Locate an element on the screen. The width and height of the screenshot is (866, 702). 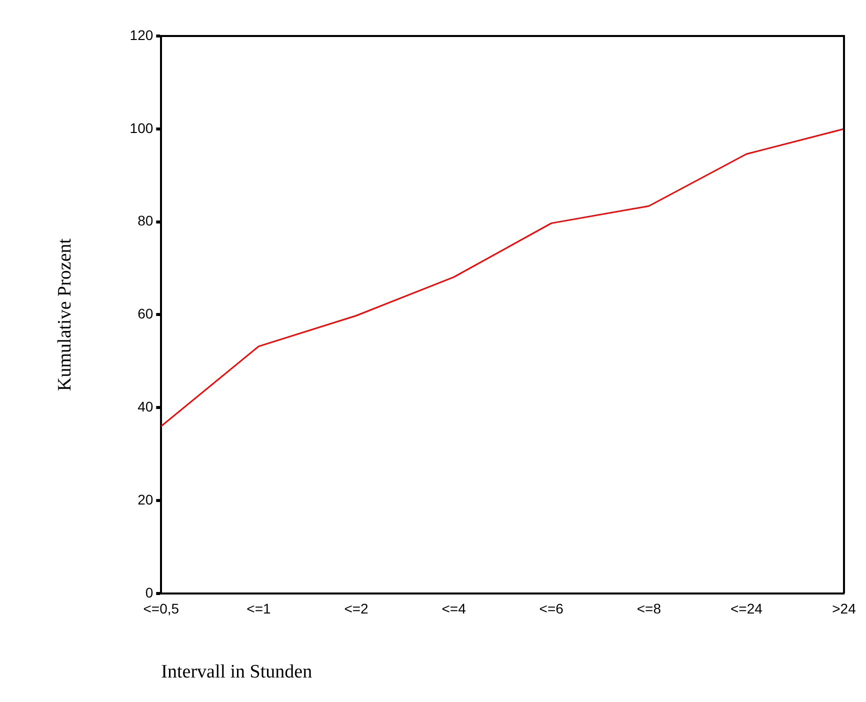
y-tick-label: 0 is located at coordinates (149, 592).